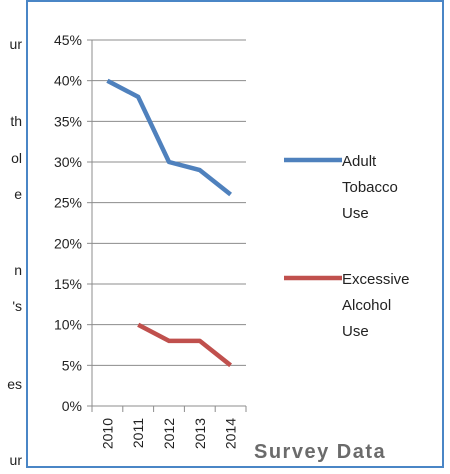 The height and width of the screenshot is (474, 450). Describe the element at coordinates (68, 203) in the screenshot. I see `y-tick-label: 25%` at that location.